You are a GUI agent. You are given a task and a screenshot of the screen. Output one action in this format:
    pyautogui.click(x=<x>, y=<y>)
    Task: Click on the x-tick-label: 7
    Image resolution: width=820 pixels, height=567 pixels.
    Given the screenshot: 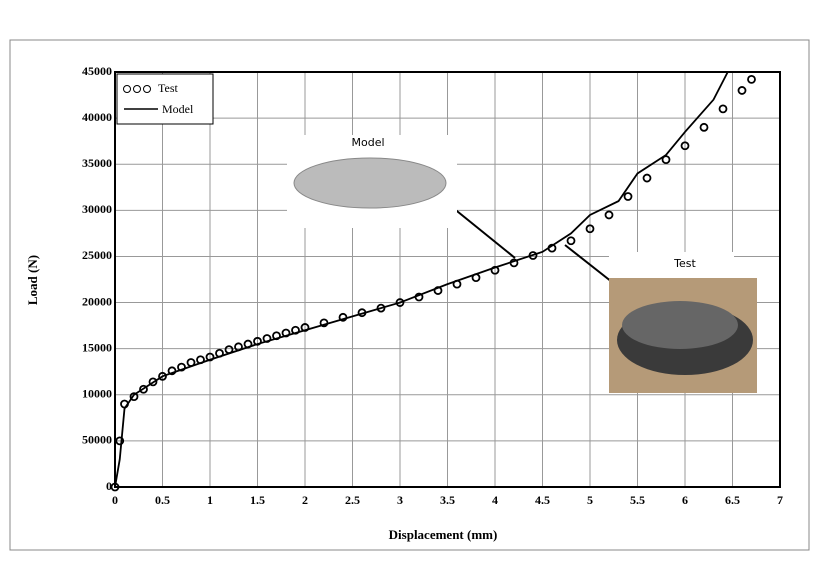 What is the action you would take?
    pyautogui.click(x=780, y=500)
    